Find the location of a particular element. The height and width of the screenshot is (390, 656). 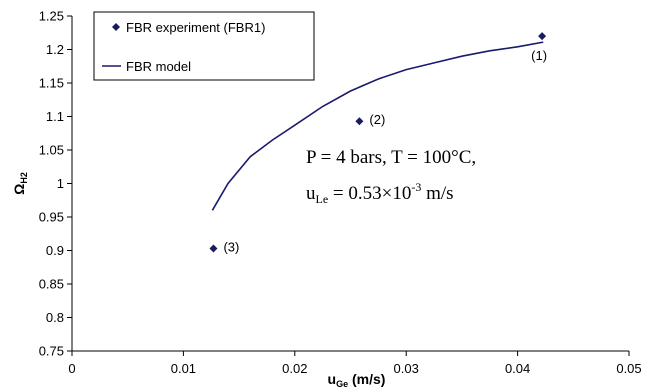

legend-marker-diamond is located at coordinates (116, 27).